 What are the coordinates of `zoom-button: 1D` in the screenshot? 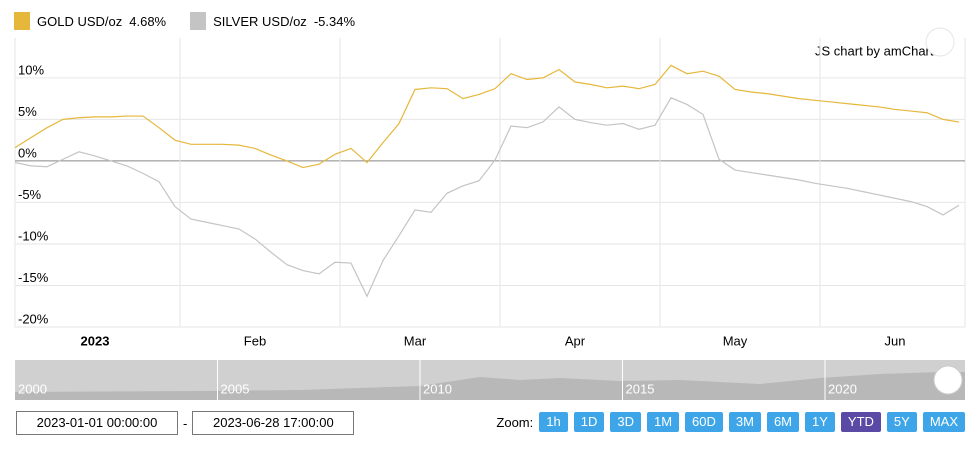 It's located at (589, 422).